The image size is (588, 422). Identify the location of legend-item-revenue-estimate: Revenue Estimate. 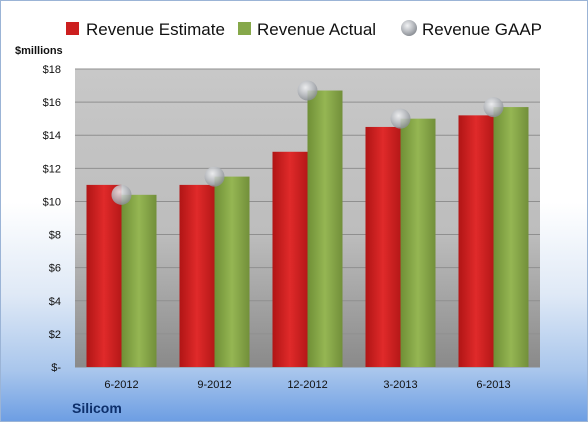
(145, 29).